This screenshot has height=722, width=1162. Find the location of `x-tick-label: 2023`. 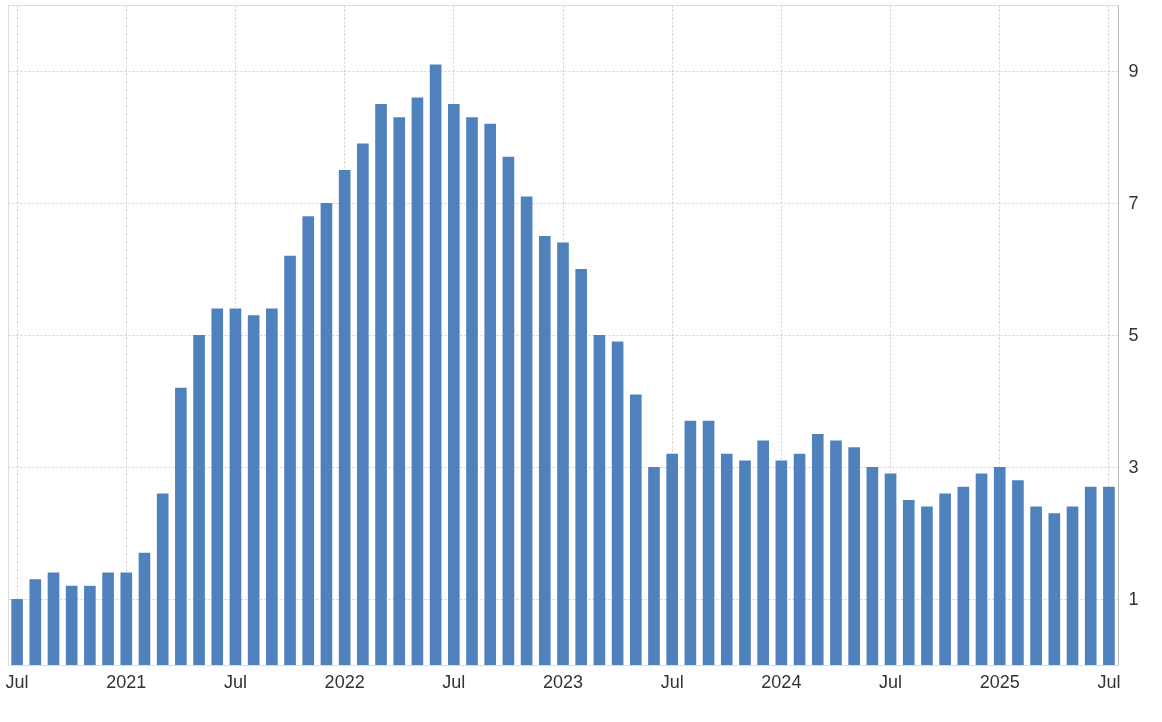

x-tick-label: 2023 is located at coordinates (563, 681).